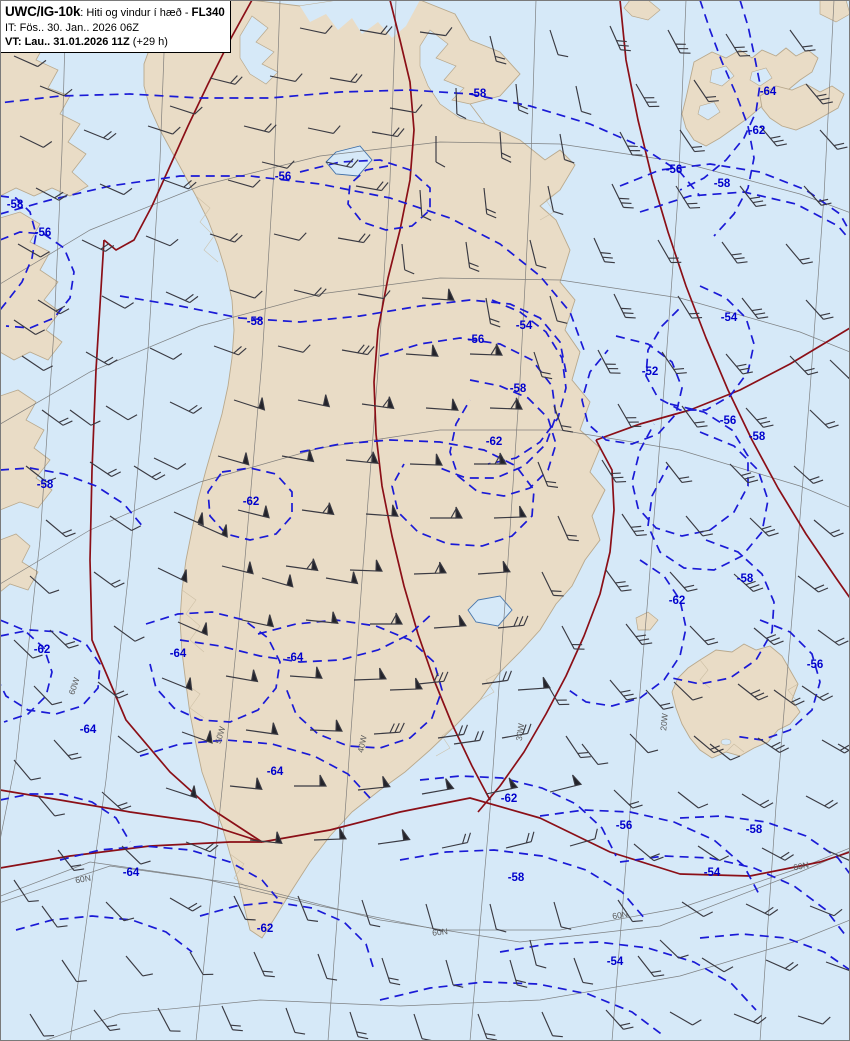  I want to click on isotherm--58-wc, so click(72, 498).